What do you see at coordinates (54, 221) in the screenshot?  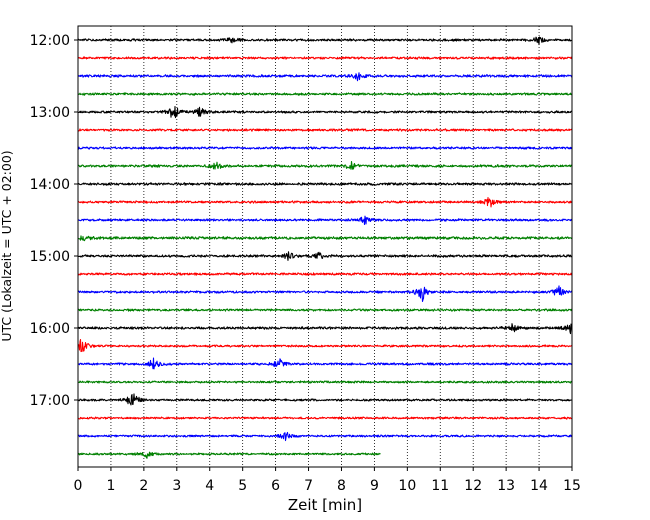 I see `y-axis: 12:00 13:00 14:00 15:00 16:00 17:00` at bounding box center [54, 221].